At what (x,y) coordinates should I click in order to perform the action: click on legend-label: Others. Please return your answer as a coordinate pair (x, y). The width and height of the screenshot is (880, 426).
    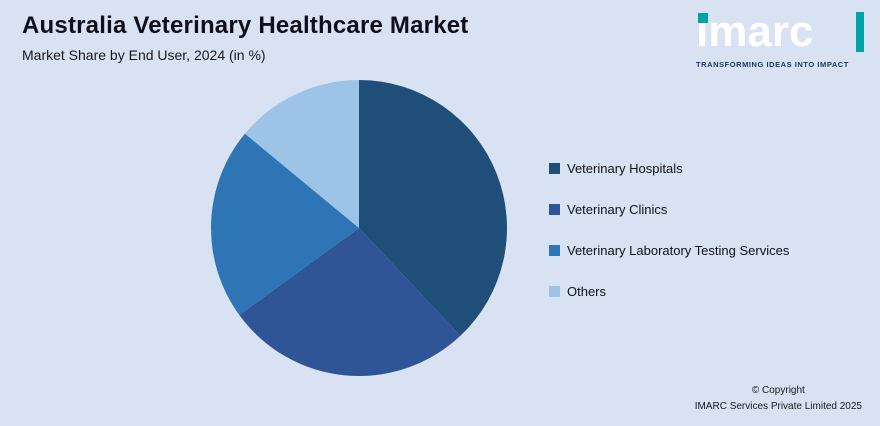
    Looking at the image, I should click on (587, 291).